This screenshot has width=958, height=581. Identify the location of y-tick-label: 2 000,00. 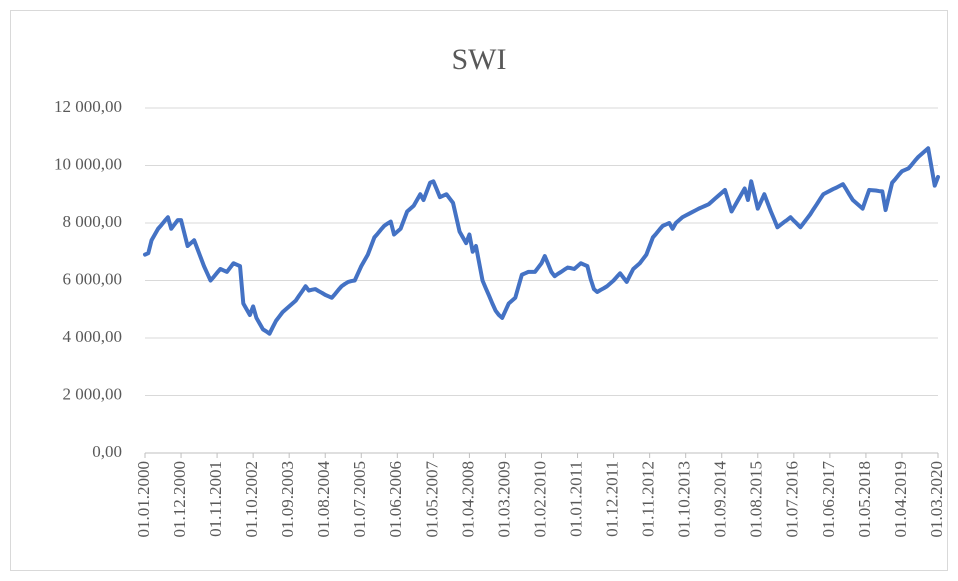
(93, 393).